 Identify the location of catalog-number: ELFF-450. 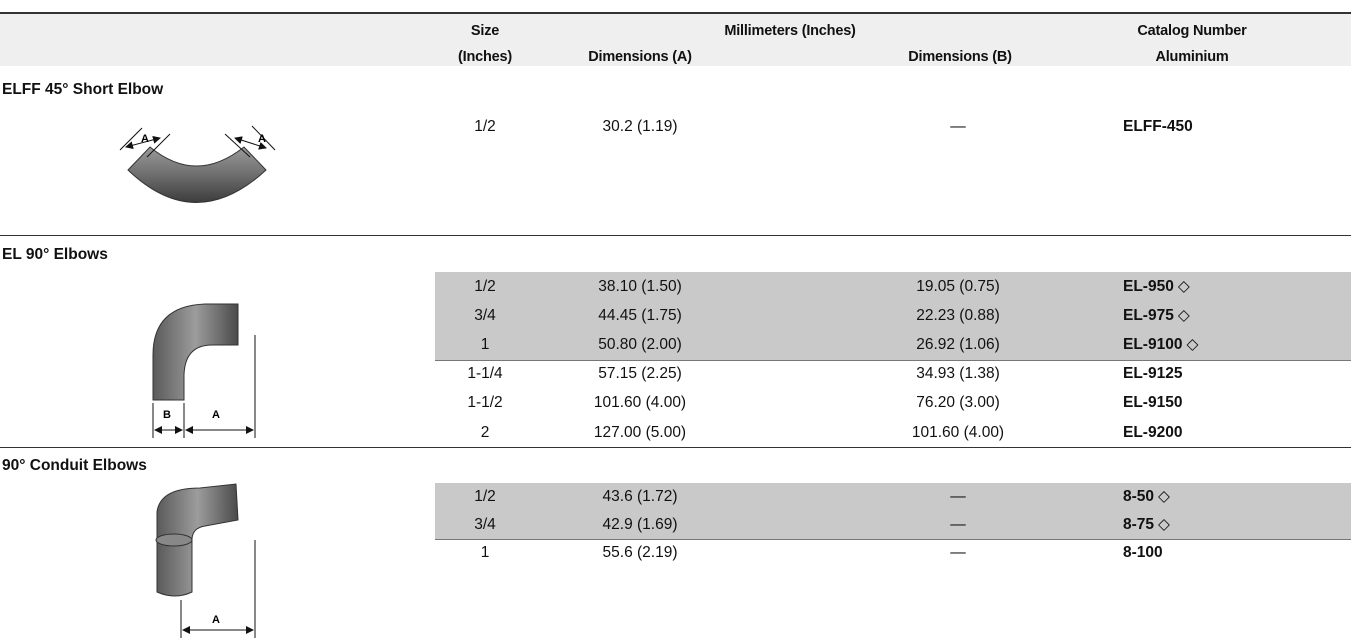
(1158, 126).